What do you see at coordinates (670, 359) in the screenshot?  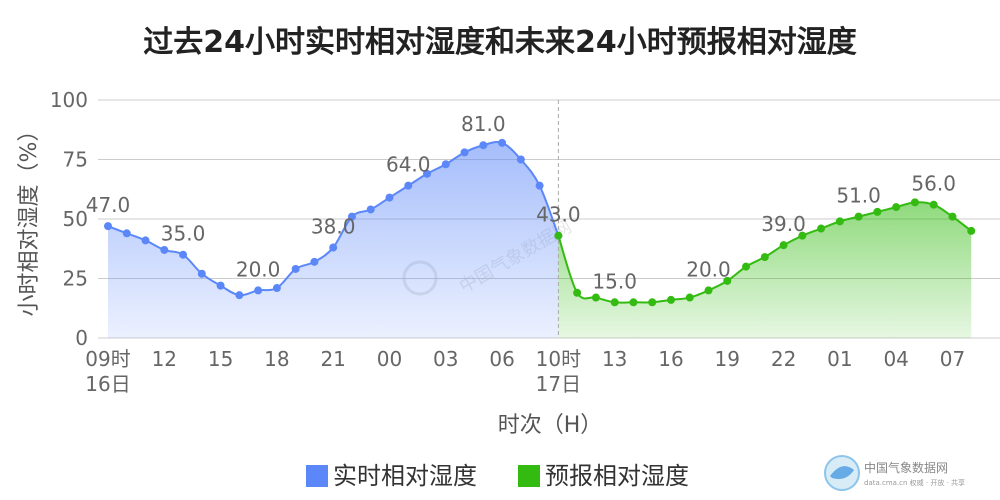 I see `x-tick-label: 16` at bounding box center [670, 359].